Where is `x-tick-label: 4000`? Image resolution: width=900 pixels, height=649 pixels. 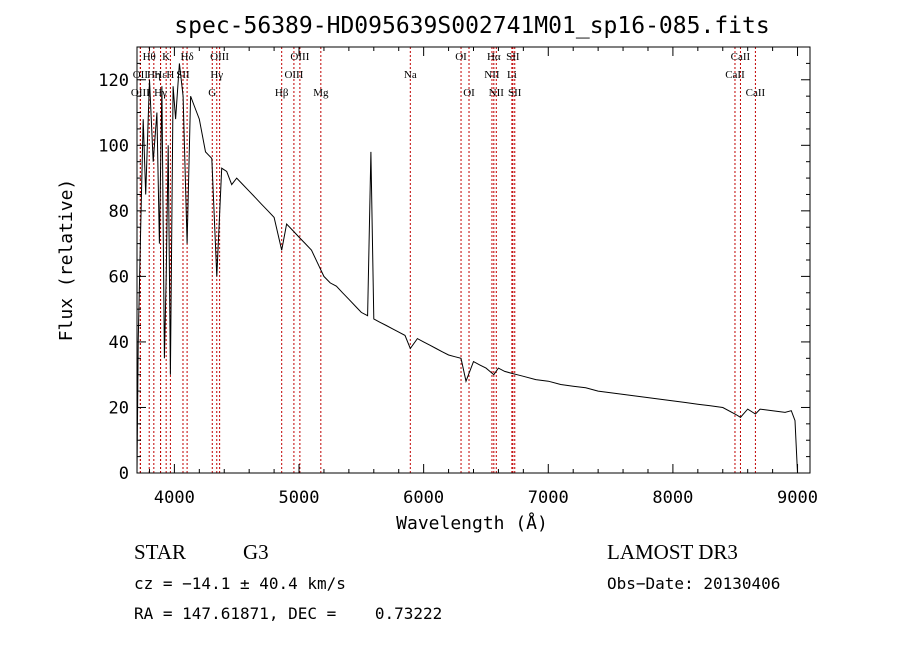 x-tick-label: 4000 is located at coordinates (174, 498).